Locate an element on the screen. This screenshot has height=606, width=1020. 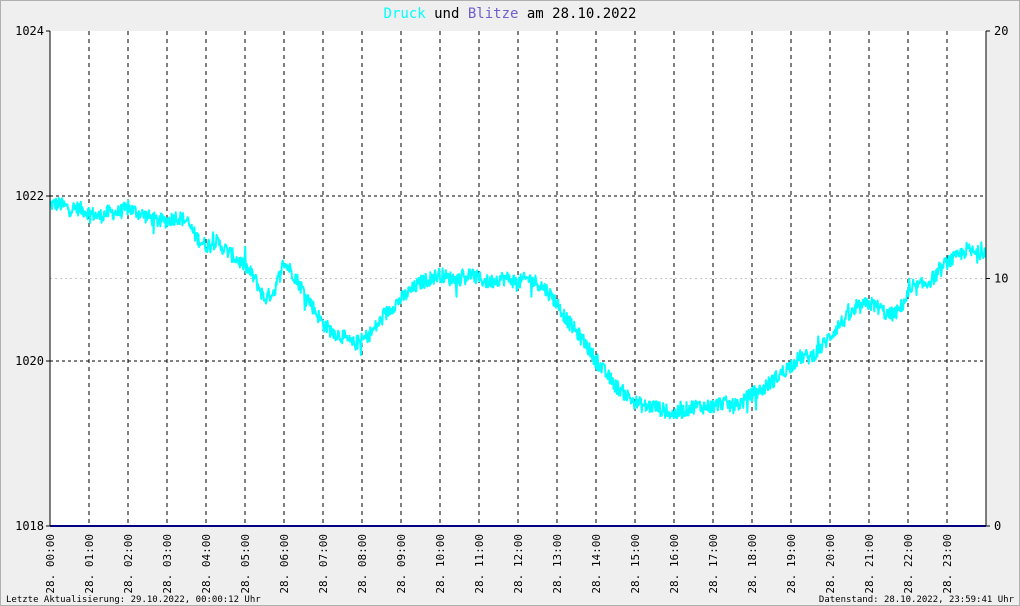
x-tick-label: 28. 02:00 is located at coordinates (128, 564).